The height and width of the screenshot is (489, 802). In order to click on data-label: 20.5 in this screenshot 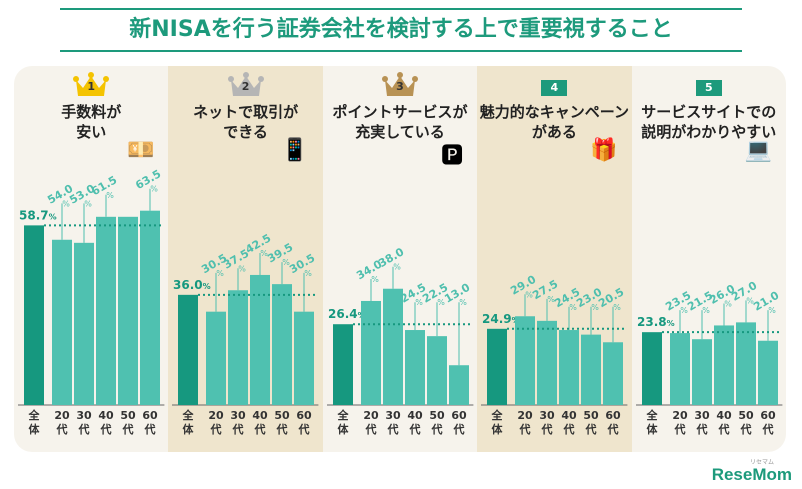, I will do `click(611, 297)`.